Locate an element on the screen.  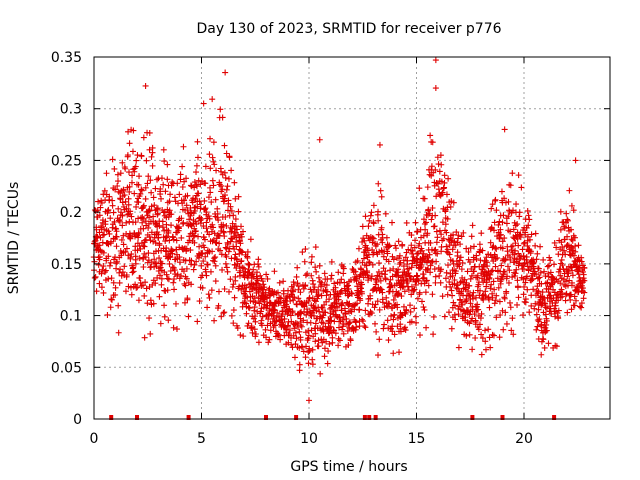
zero-value-point is located at coordinates (472, 417).